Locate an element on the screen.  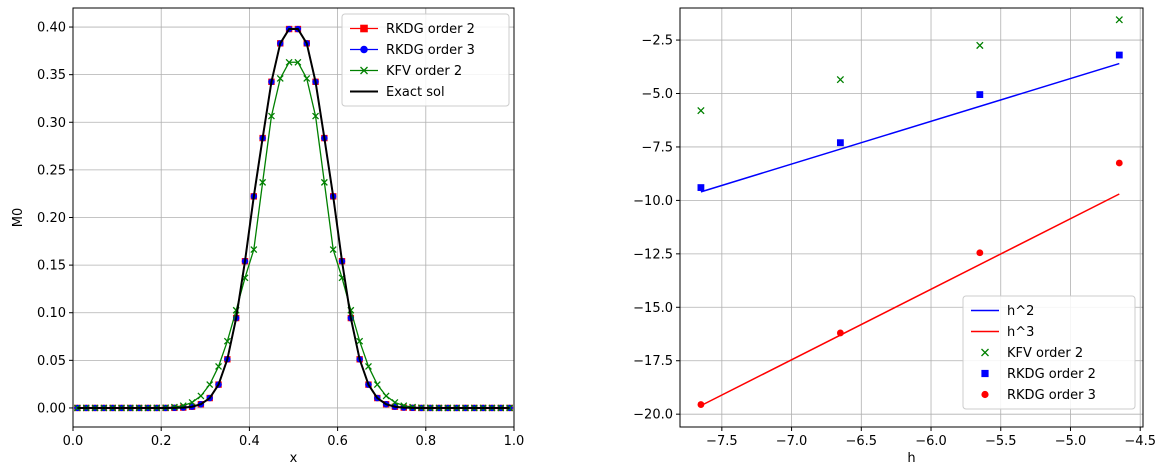
right-xtick-label-4: −5.5 is located at coordinates (1001, 441).